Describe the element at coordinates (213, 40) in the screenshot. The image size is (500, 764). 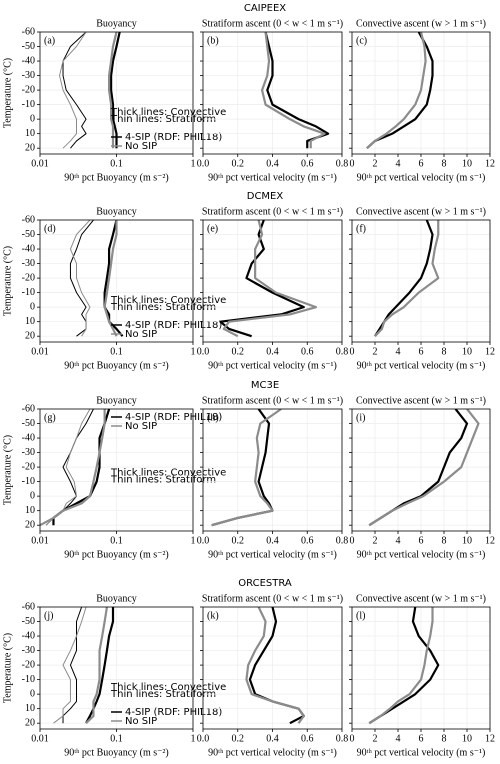
I see `panel-label: (b)` at that location.